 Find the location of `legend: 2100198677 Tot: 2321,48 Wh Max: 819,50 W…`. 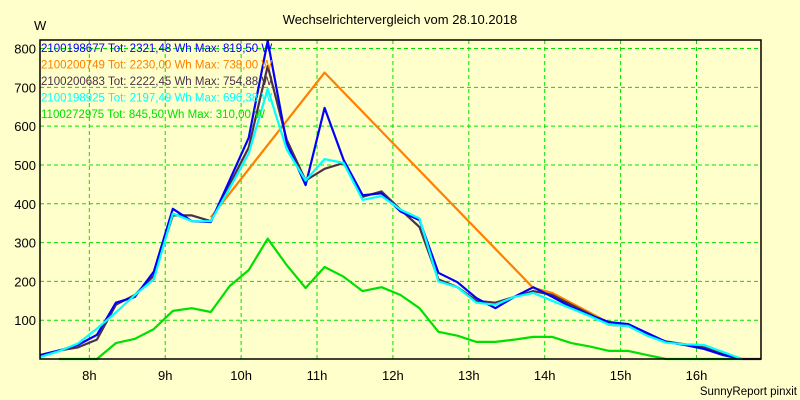

legend: 2100198677 Tot: 2321,48 Wh Max: 819,50 W… is located at coordinates (156, 82).